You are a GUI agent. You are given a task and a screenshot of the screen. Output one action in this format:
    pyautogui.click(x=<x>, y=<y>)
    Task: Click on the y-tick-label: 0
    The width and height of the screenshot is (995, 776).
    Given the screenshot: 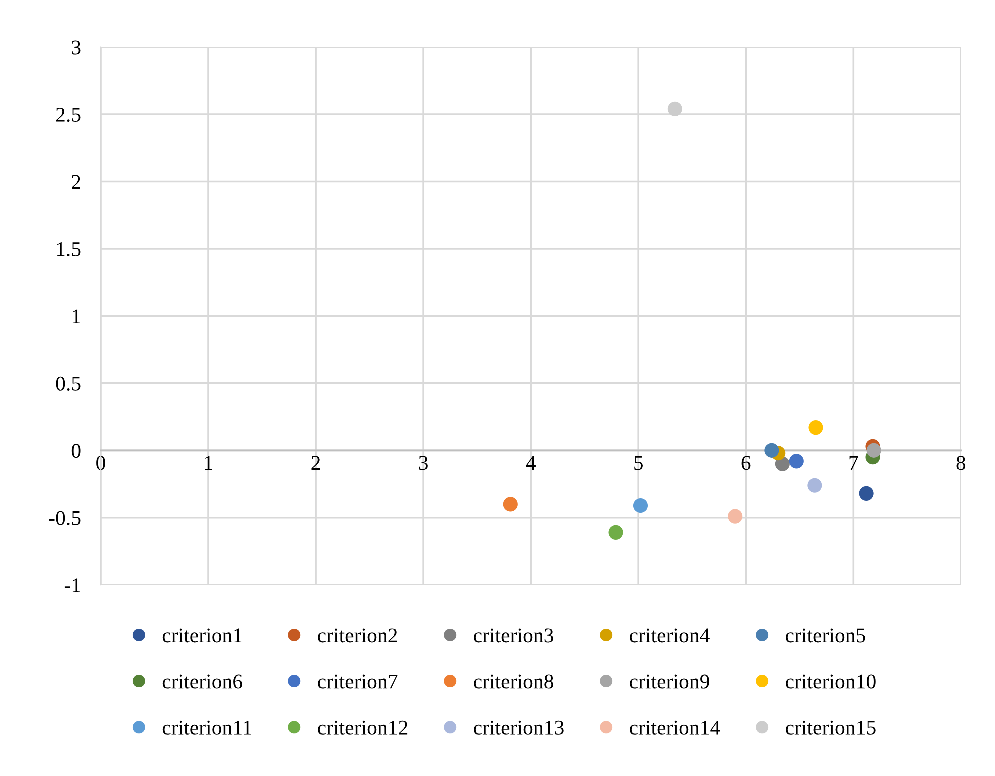 What is the action you would take?
    pyautogui.click(x=76, y=451)
    